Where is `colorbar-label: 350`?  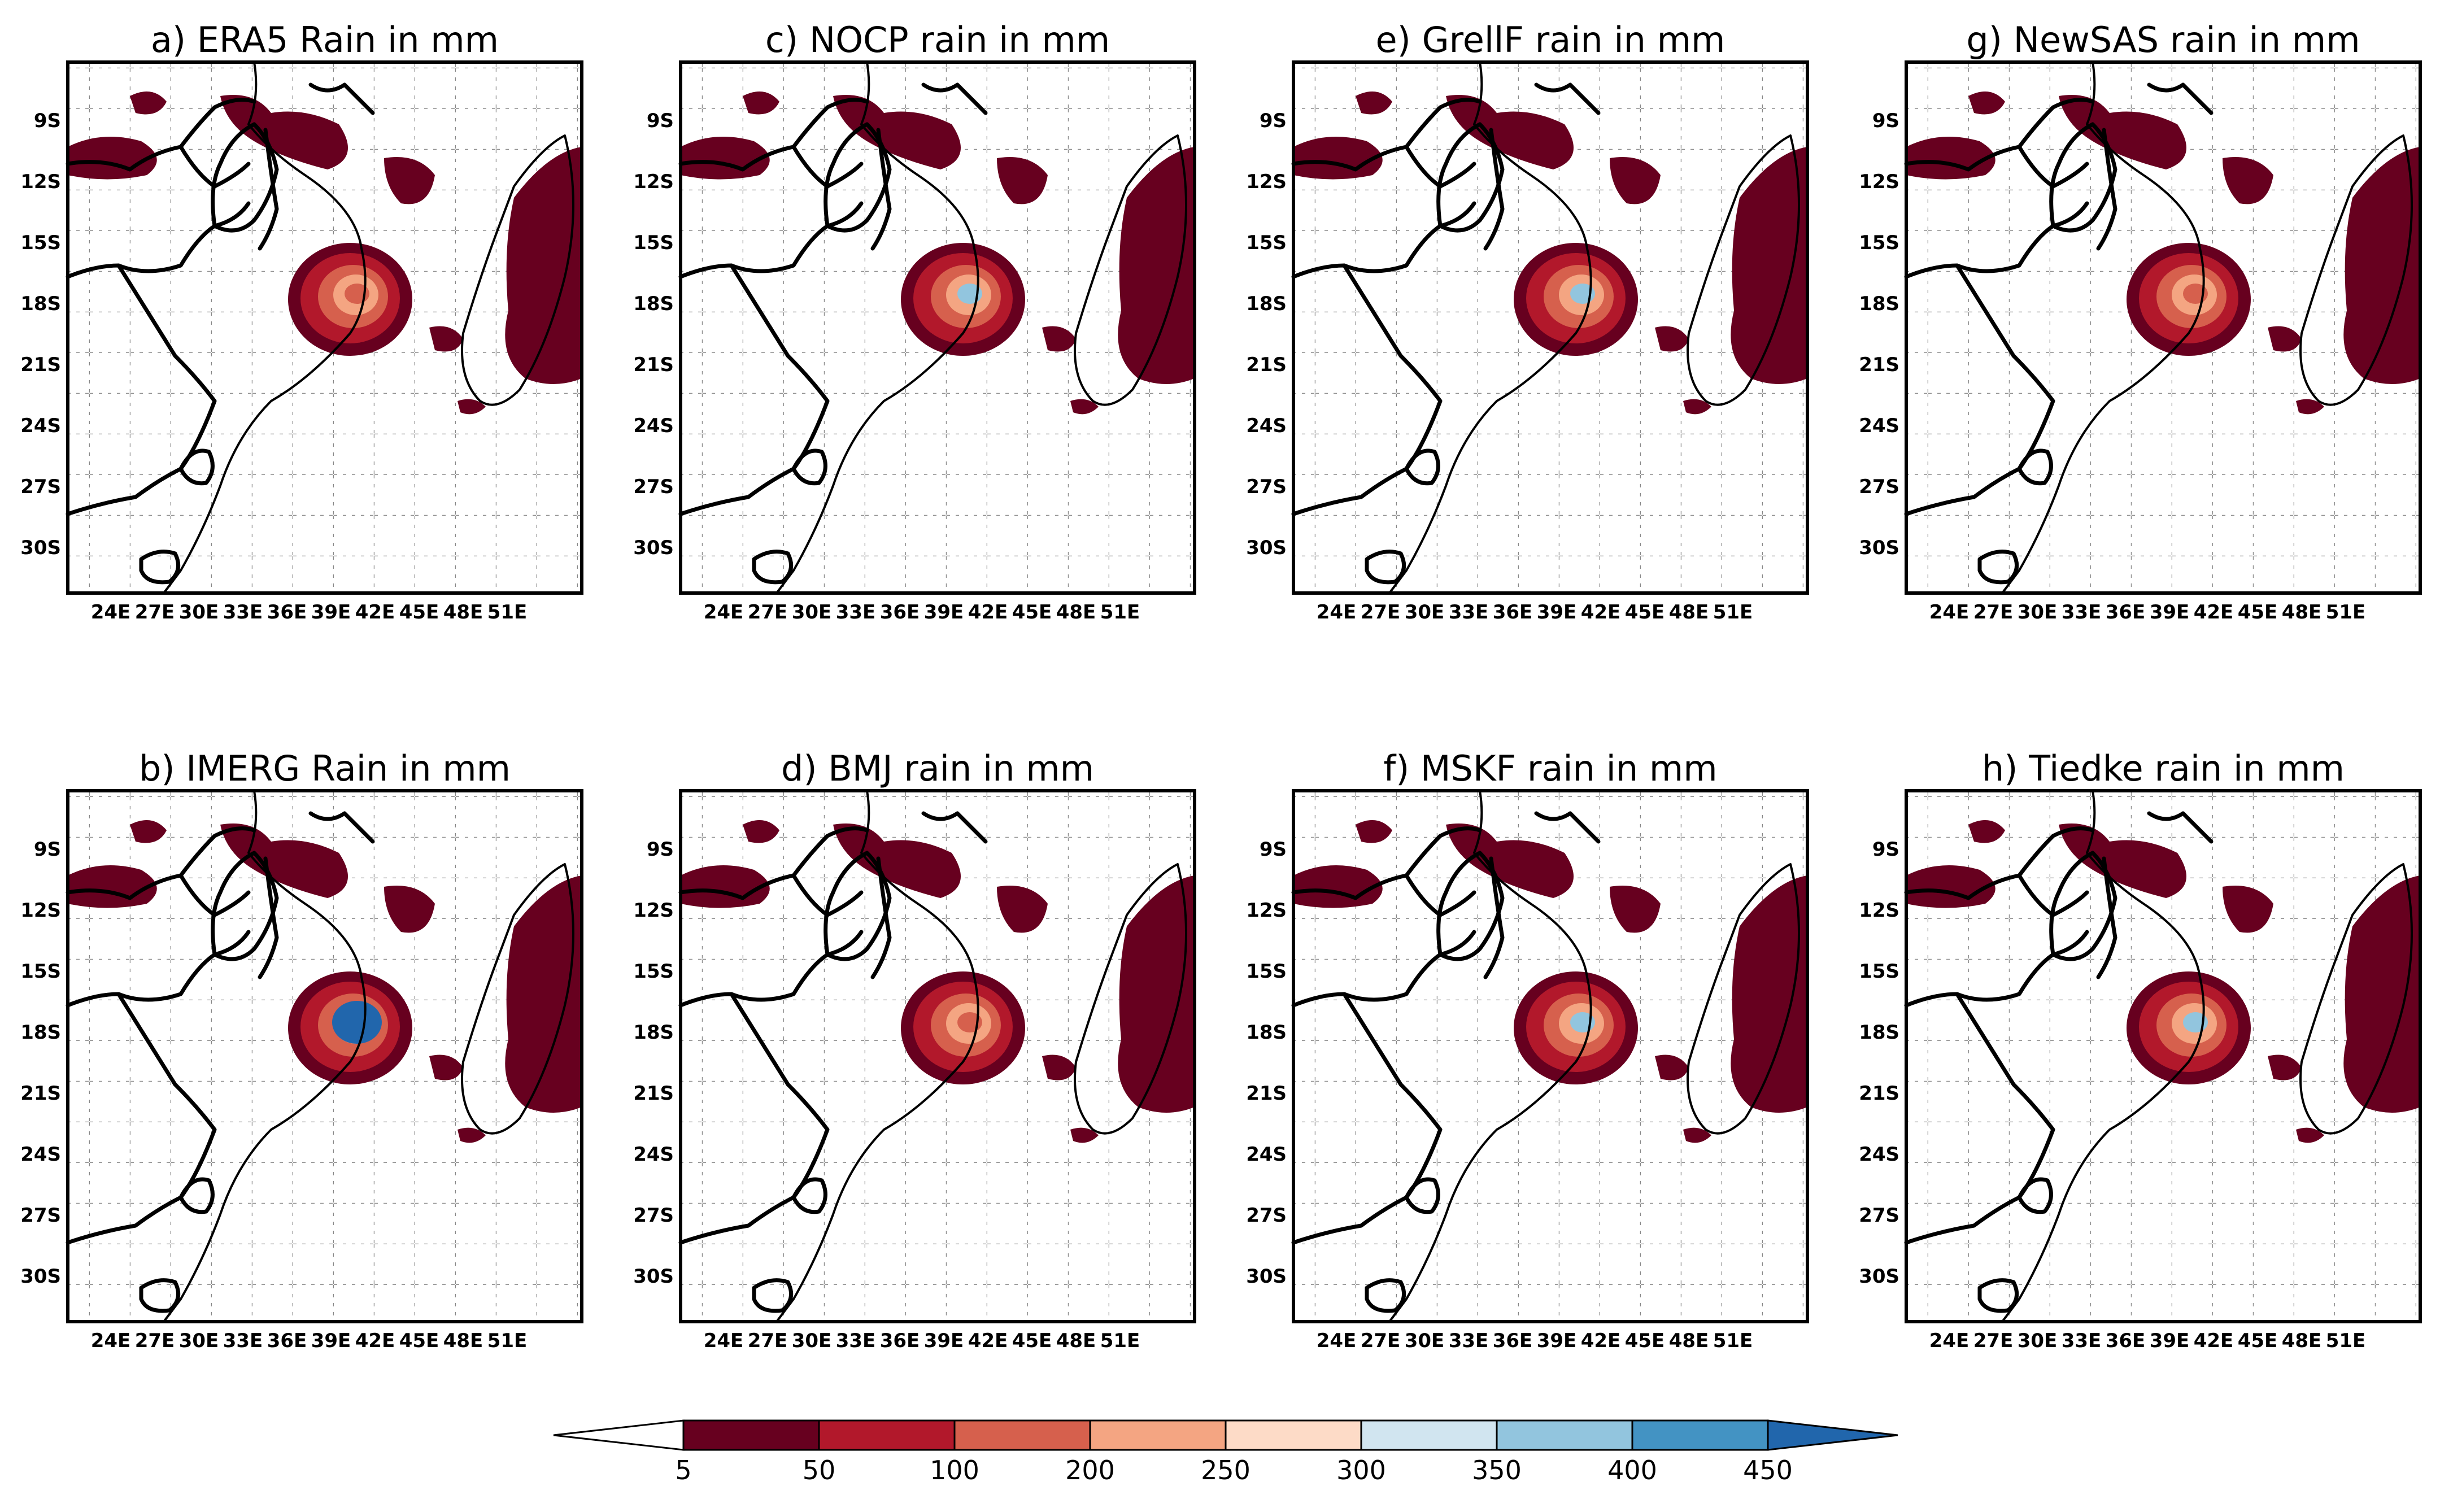 colorbar-label: 350 is located at coordinates (1497, 1470).